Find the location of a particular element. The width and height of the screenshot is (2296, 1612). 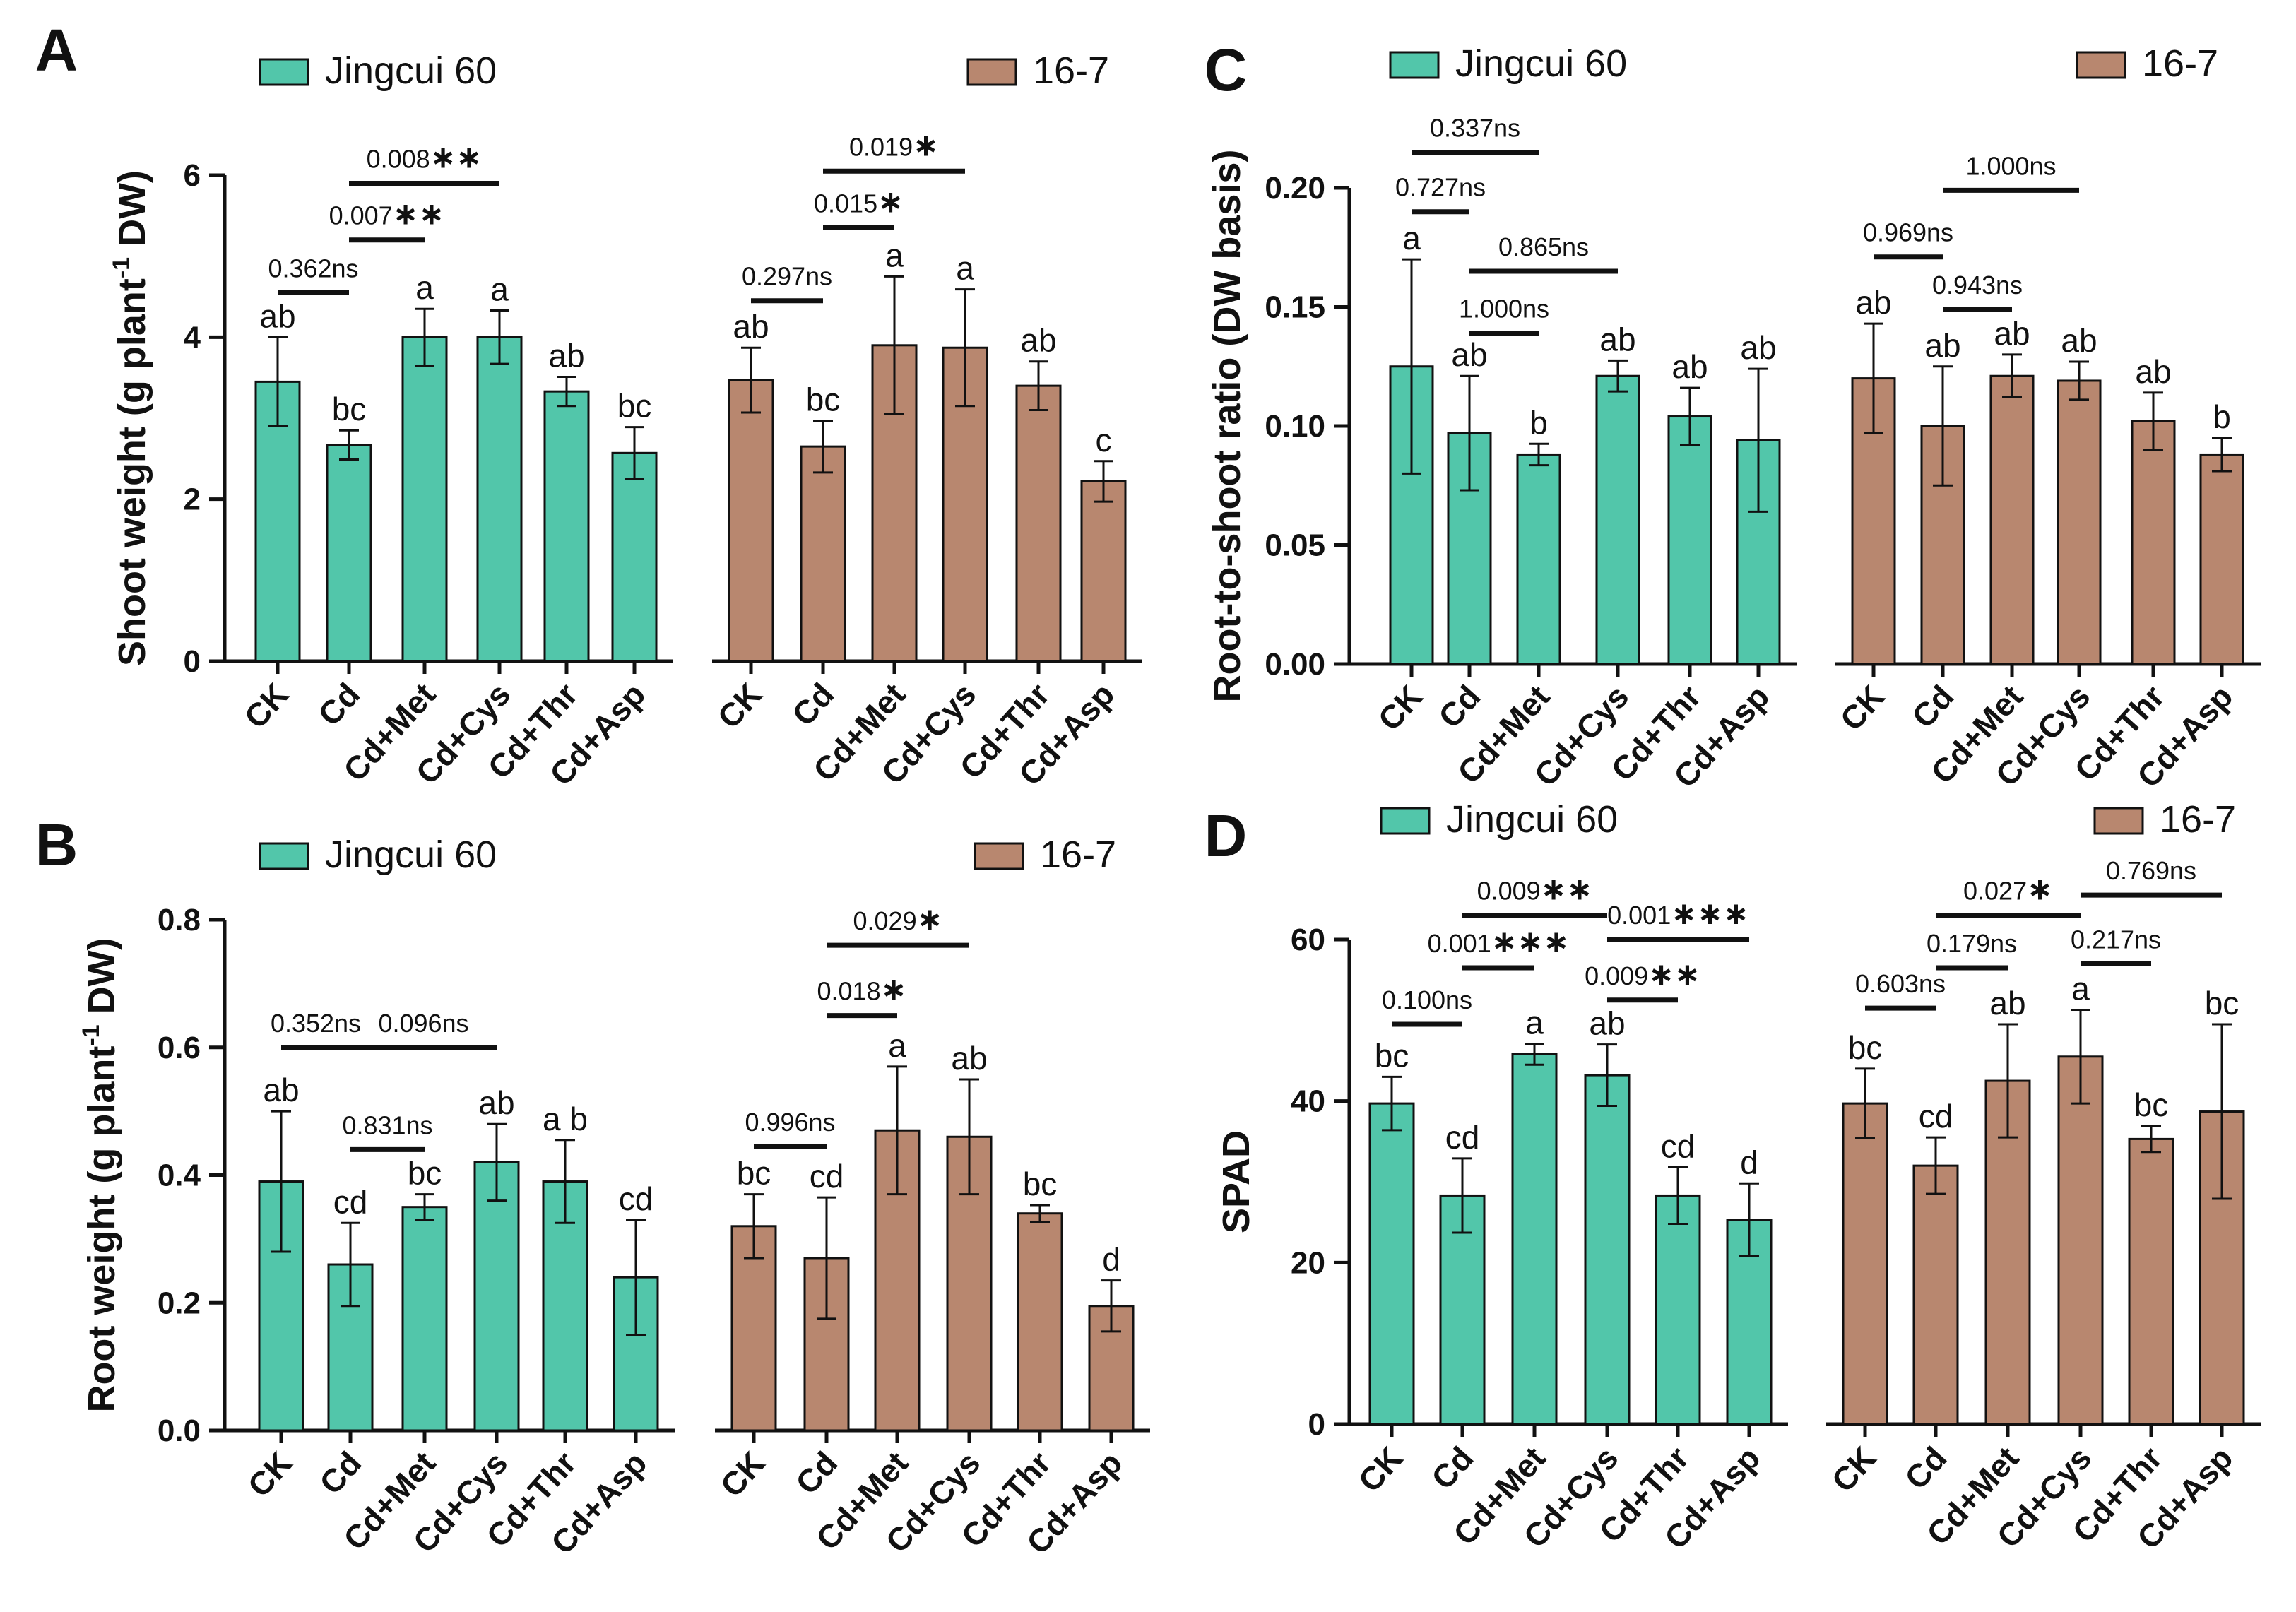

y-tick-label: 20 is located at coordinates (1308, 1262).